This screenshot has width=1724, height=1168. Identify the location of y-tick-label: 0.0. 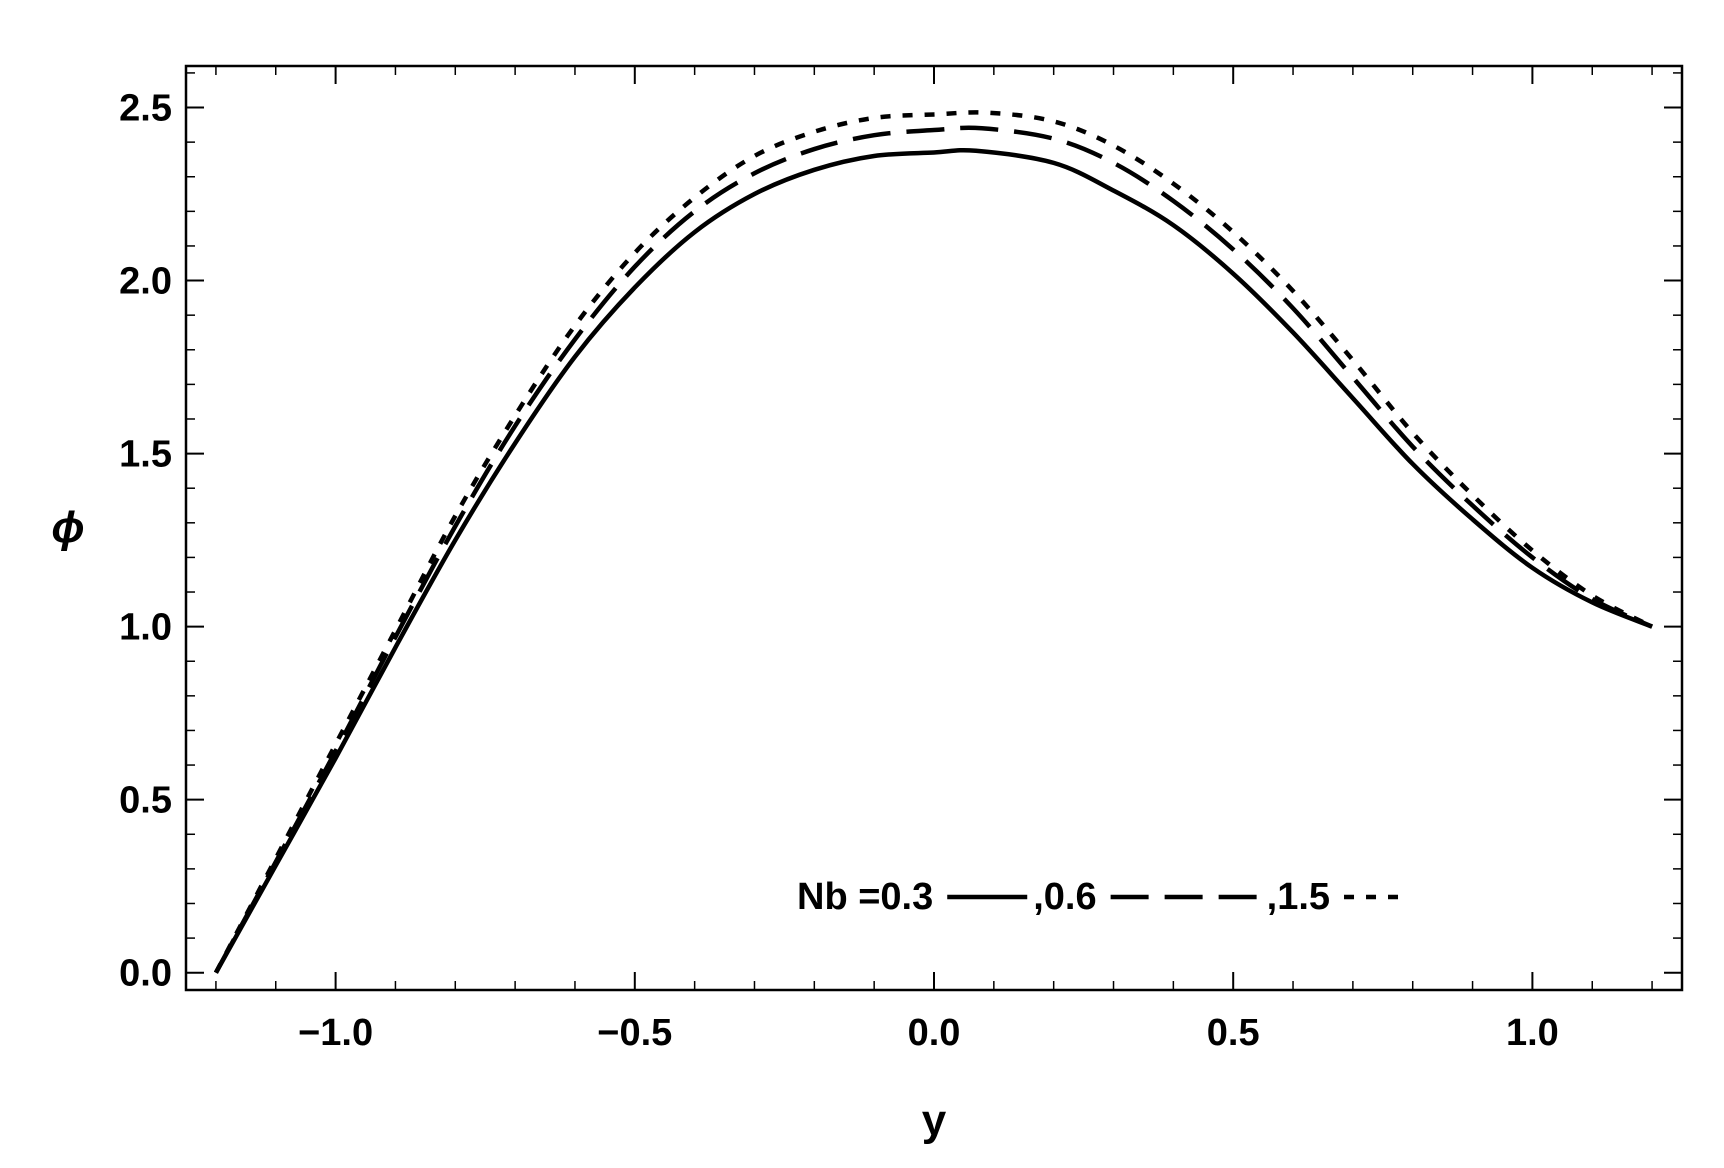
(145, 974).